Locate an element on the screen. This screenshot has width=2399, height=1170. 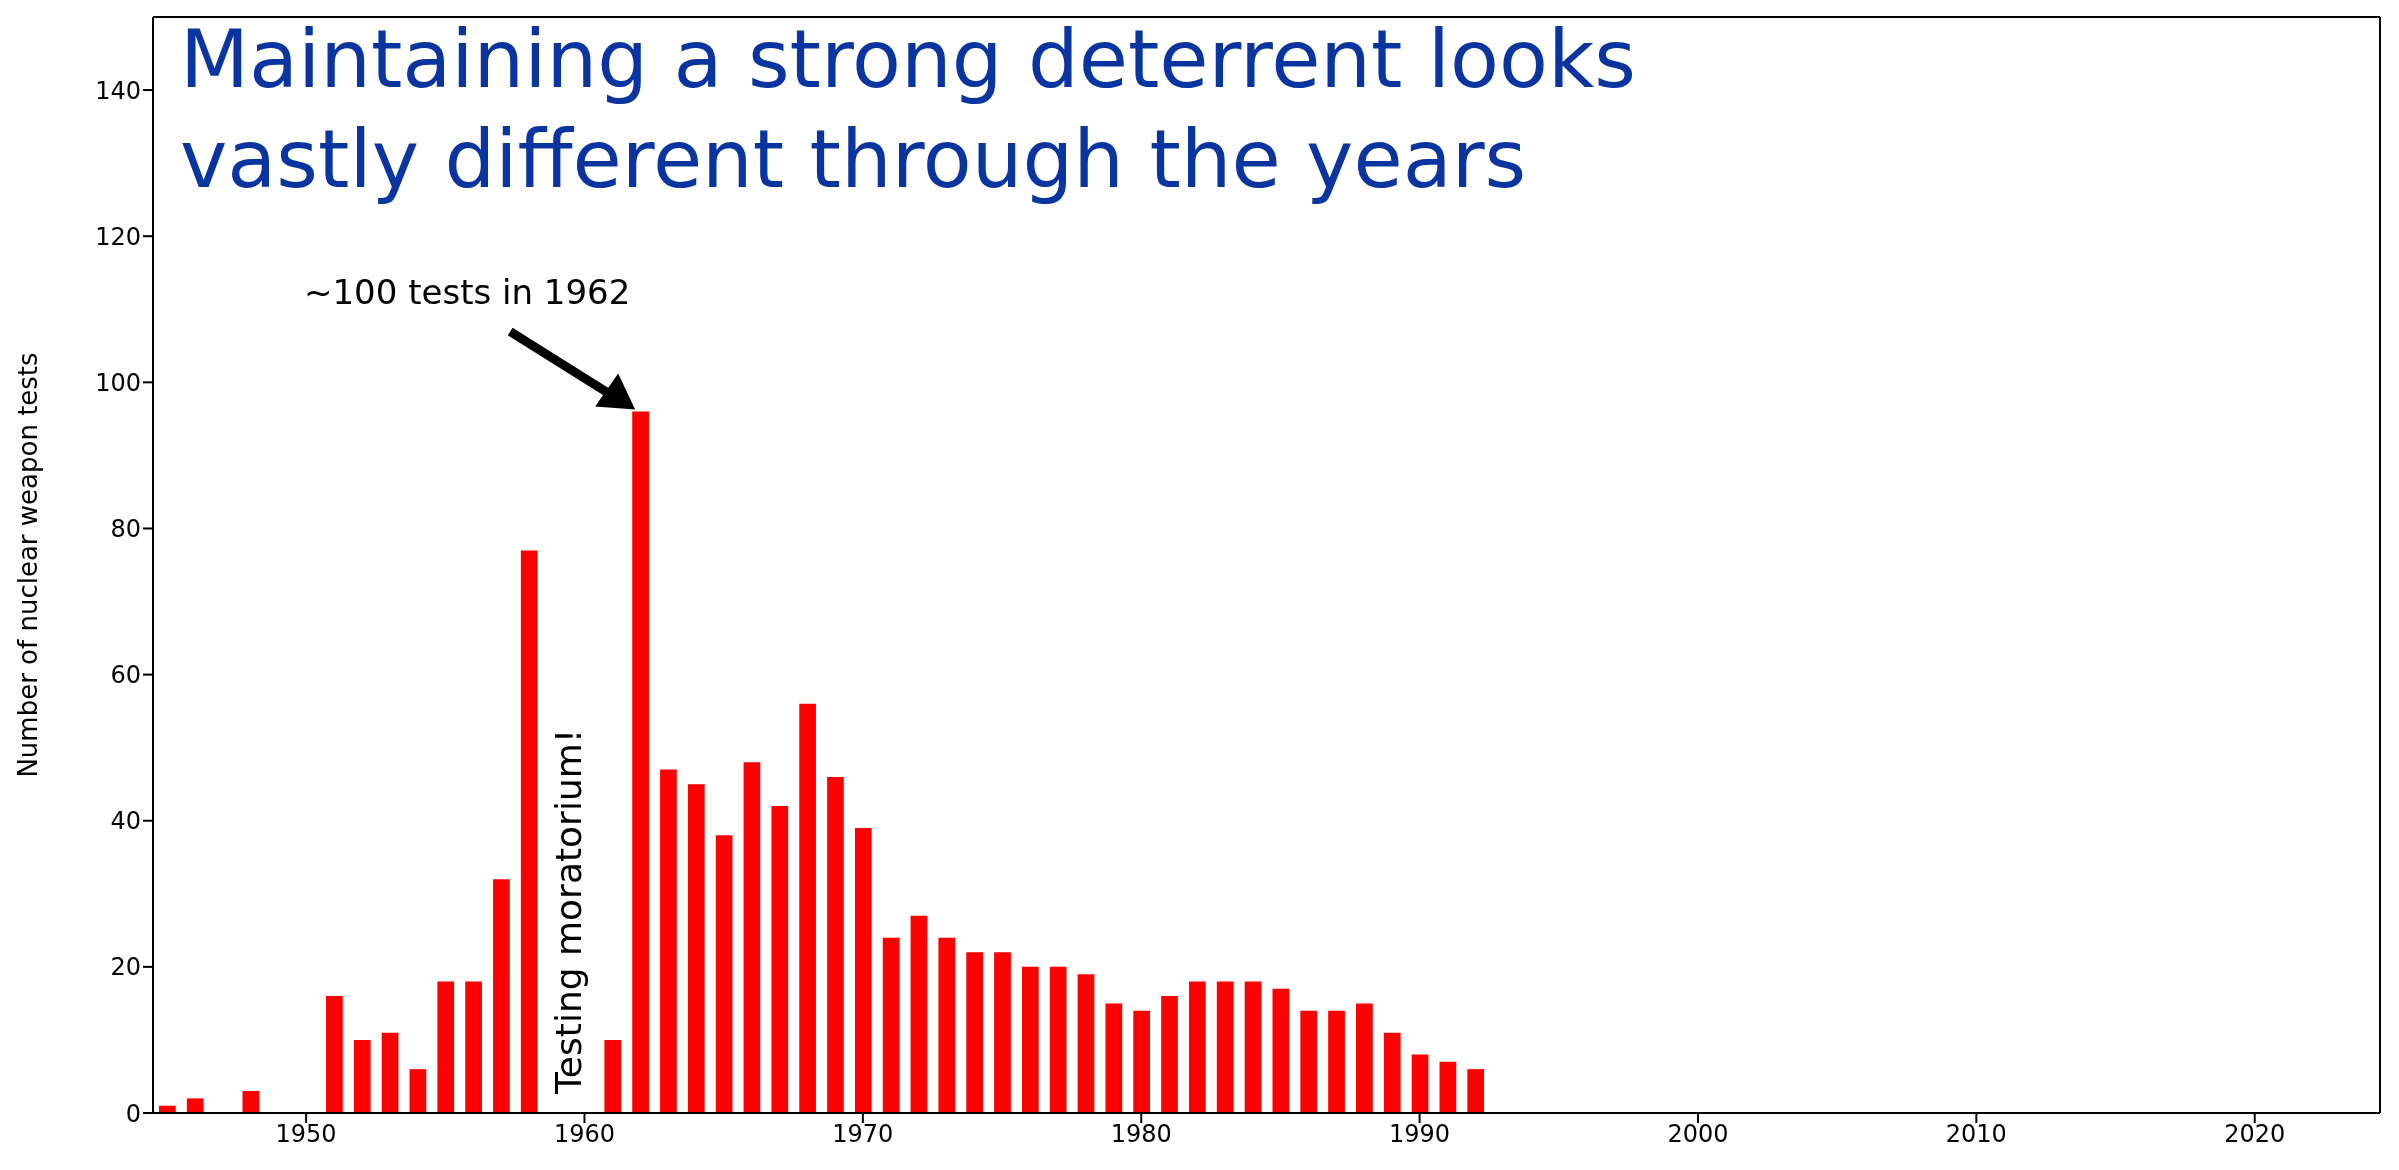
y-tick-label: 40 is located at coordinates (125, 821).